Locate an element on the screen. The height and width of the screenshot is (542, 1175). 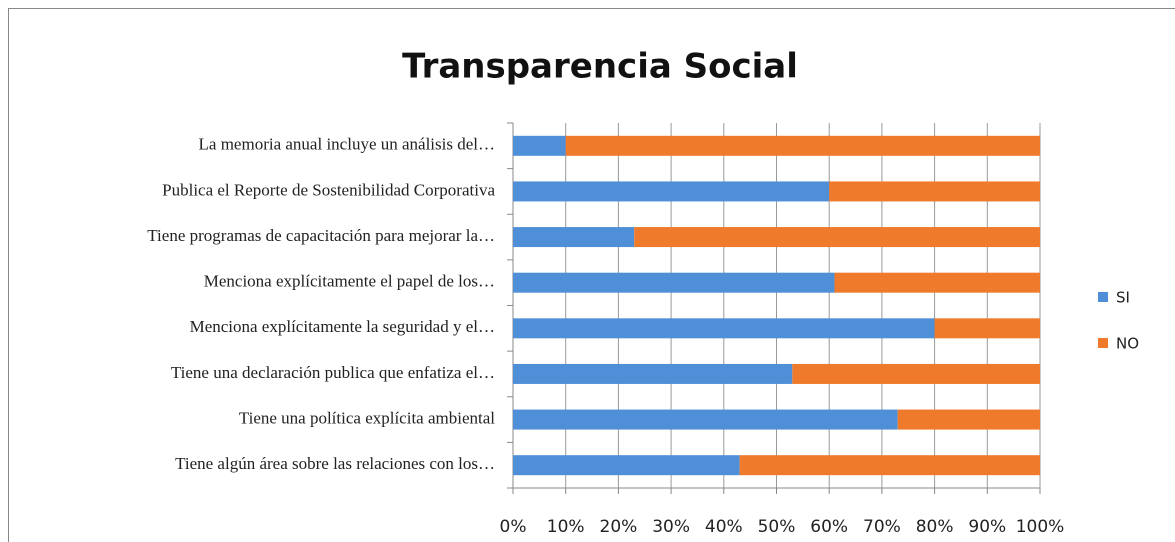
y-tick-label: Tiene una política explícita ambiental is located at coordinates (367, 417).